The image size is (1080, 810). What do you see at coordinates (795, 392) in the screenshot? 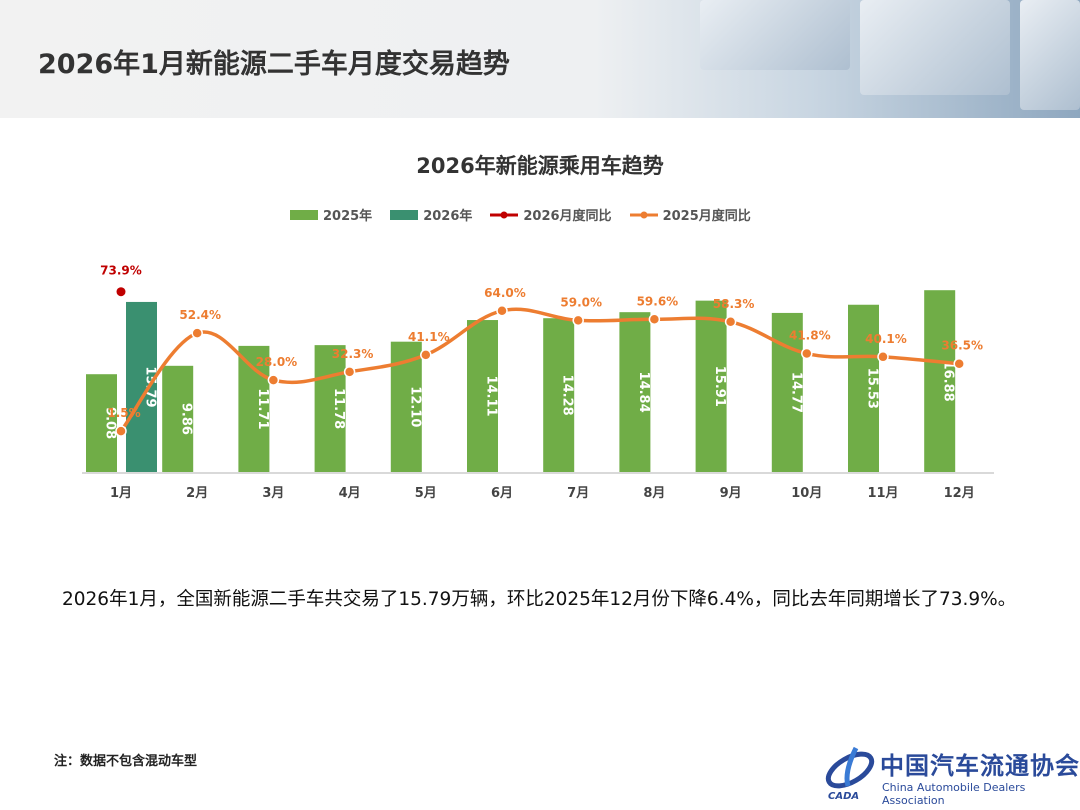
I see `bar-2025-label: 14.77` at bounding box center [795, 392].